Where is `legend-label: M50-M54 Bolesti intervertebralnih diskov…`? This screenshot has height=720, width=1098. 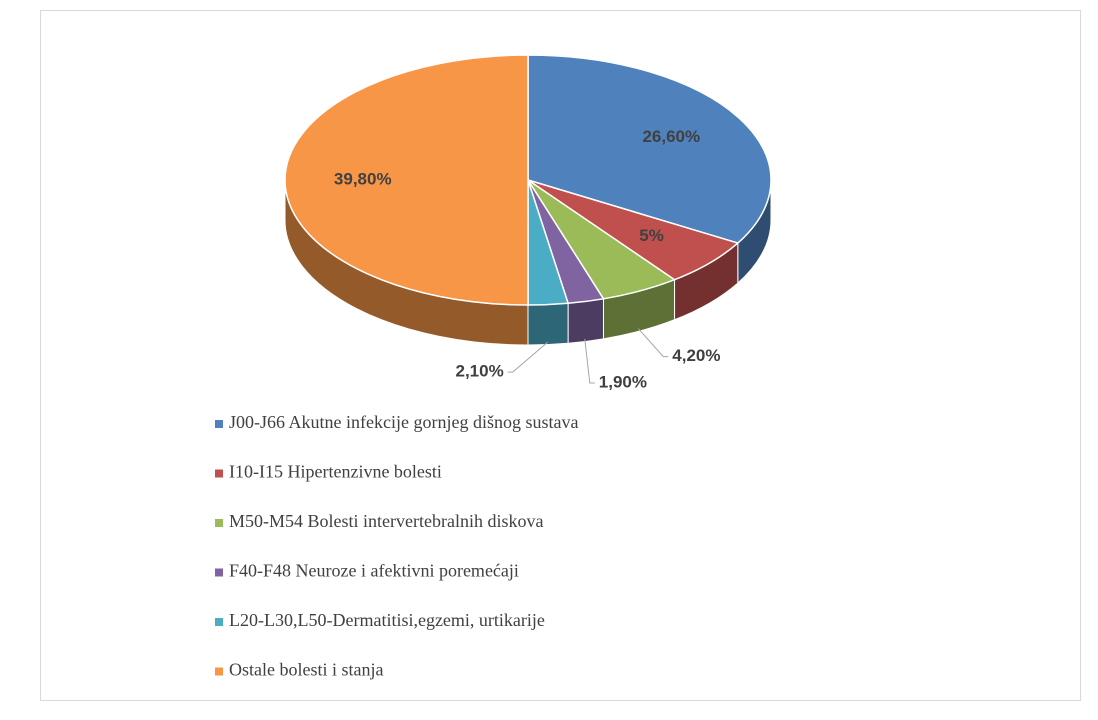 legend-label: M50-M54 Bolesti intervertebralnih diskov… is located at coordinates (386, 521).